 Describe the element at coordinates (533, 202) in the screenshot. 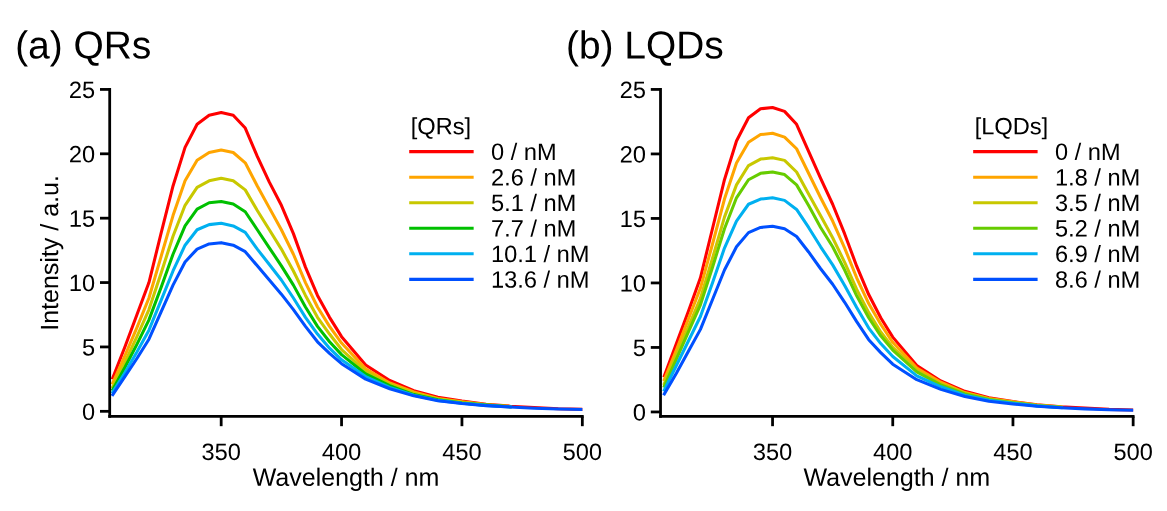

I see `legend-label: 5.1 / nM` at that location.